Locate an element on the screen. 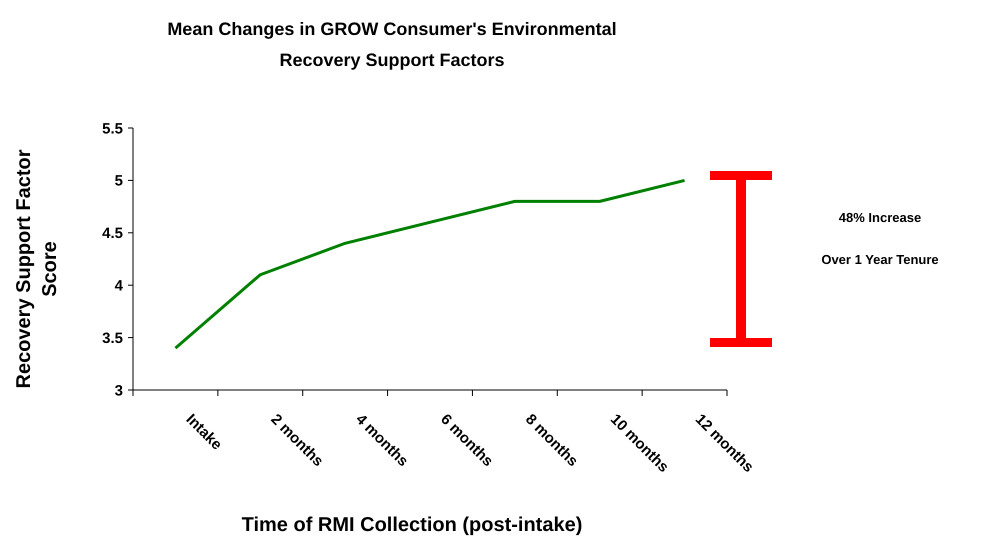  y-tick-label: 4.5 is located at coordinates (112, 233).